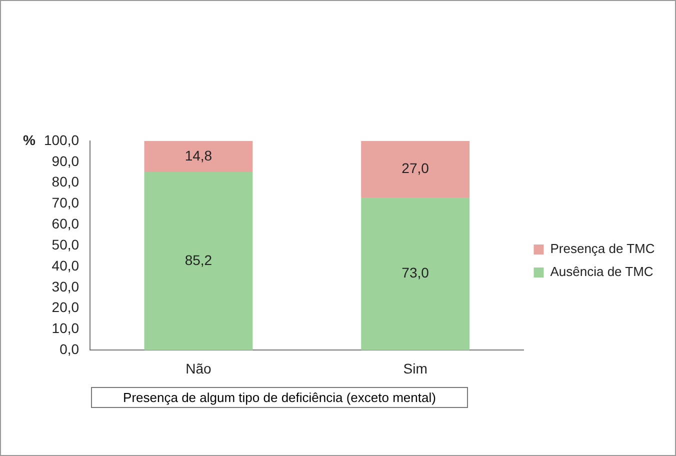 The width and height of the screenshot is (676, 456). I want to click on y-tick-label: 20,0, so click(66, 307).